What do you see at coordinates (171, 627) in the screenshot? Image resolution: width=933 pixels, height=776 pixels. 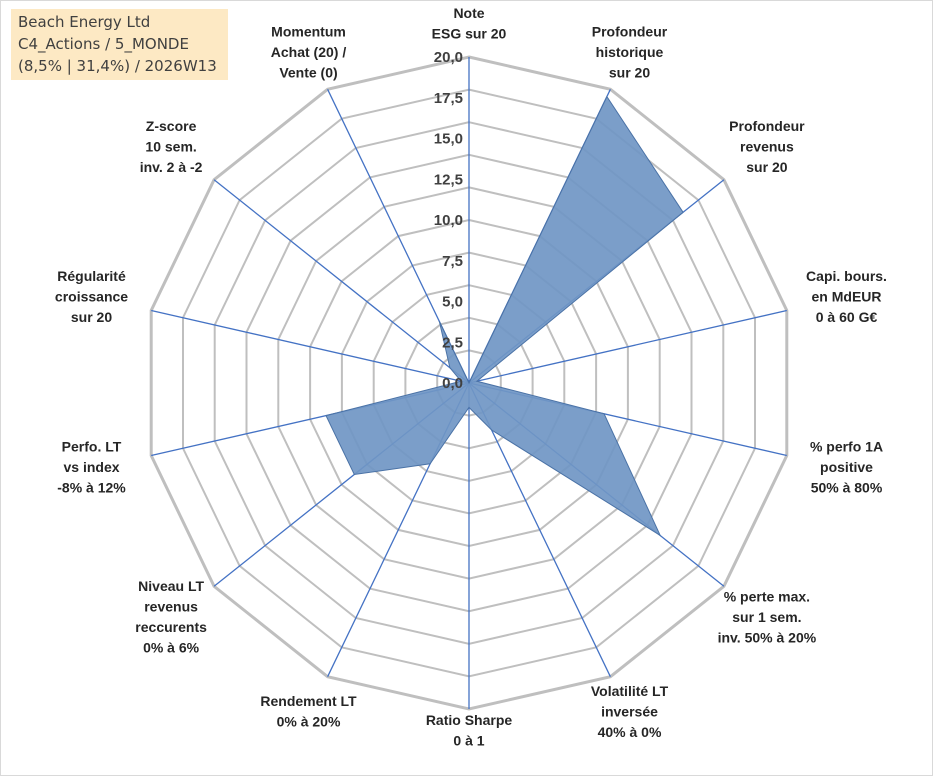 I see `axis-label-line: reccurents` at bounding box center [171, 627].